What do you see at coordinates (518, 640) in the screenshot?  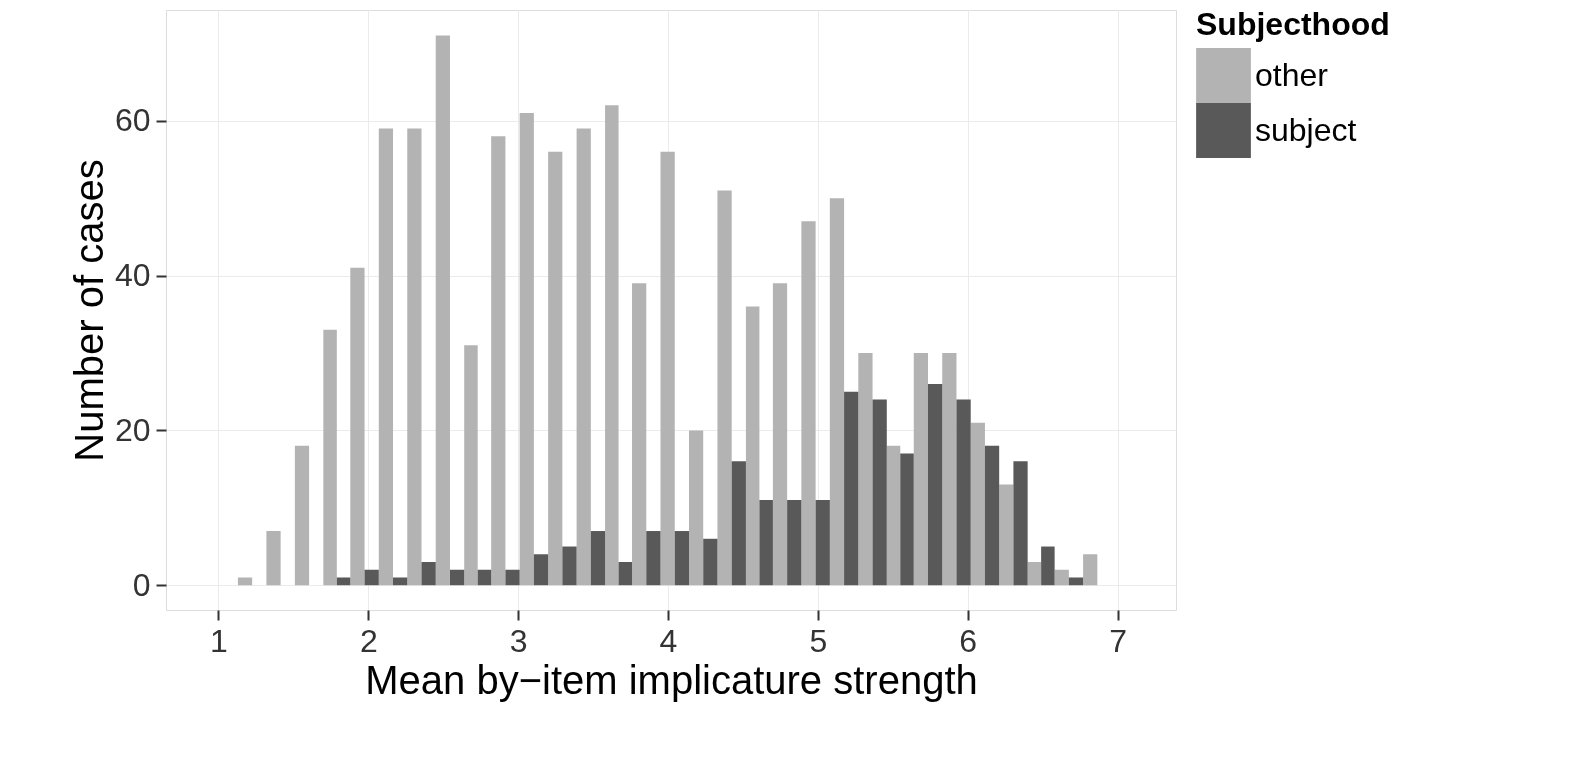 I see `x-tick-label: 3` at bounding box center [518, 640].